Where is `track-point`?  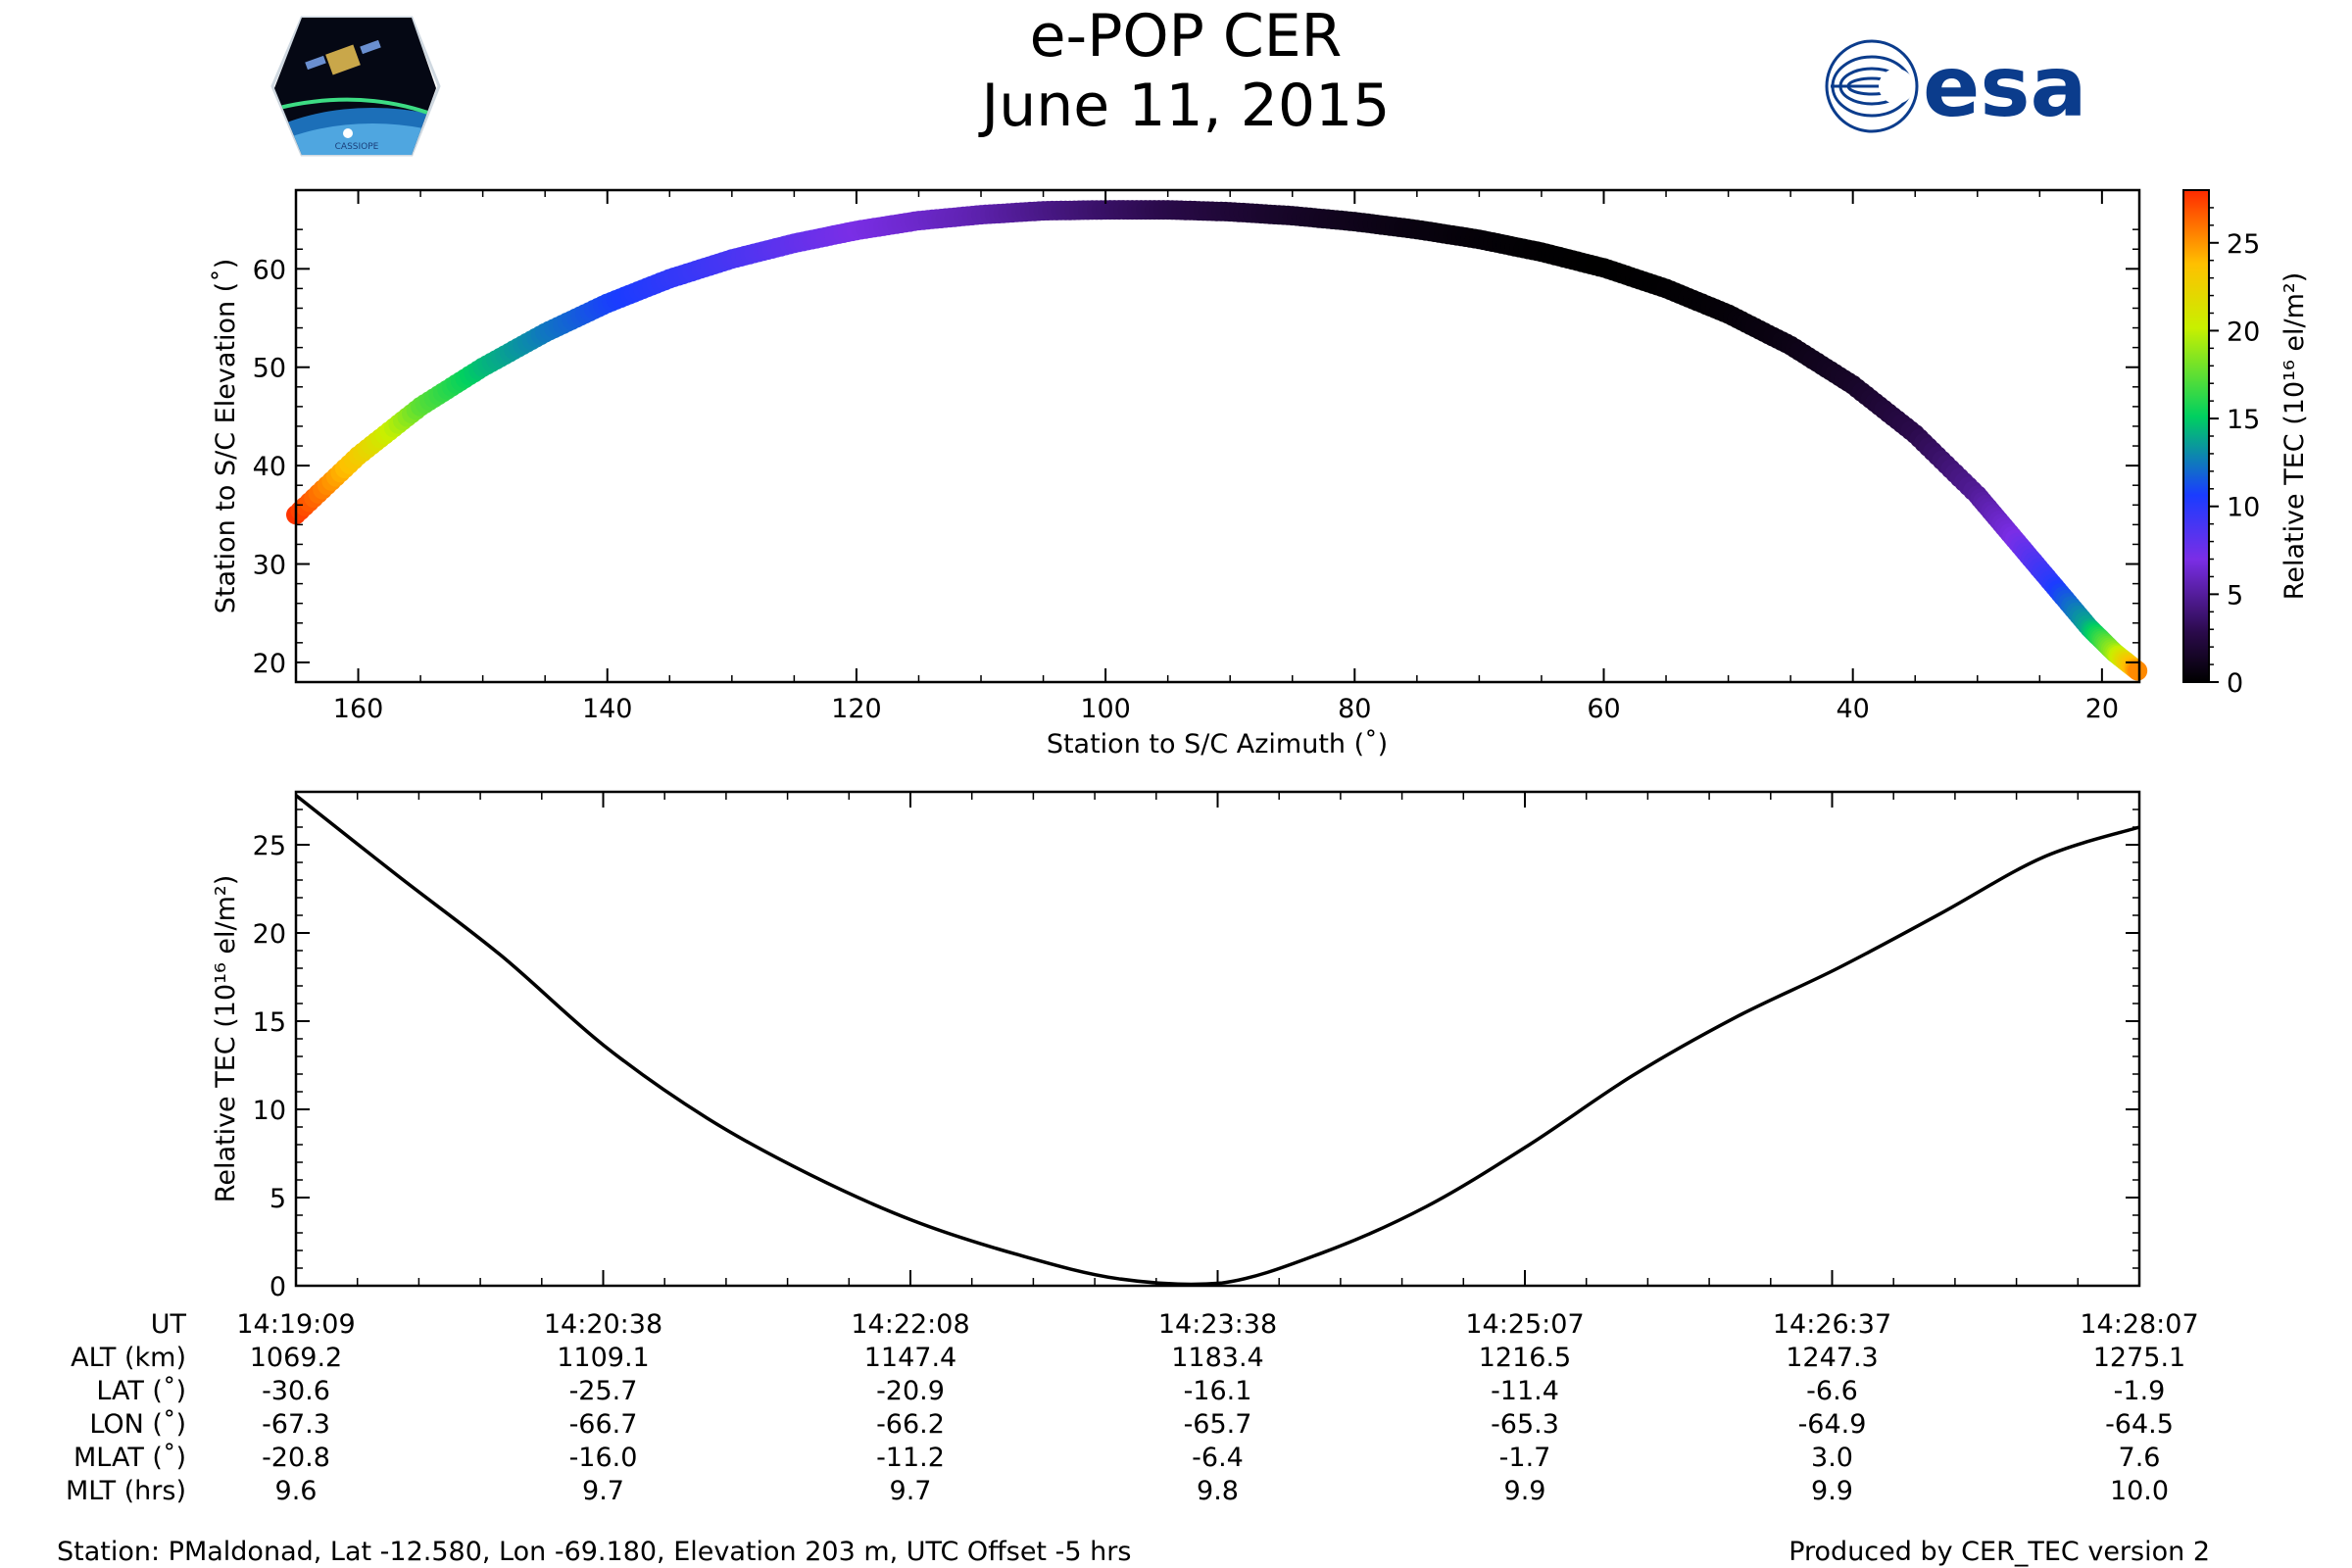 track-point is located at coordinates (2138, 671).